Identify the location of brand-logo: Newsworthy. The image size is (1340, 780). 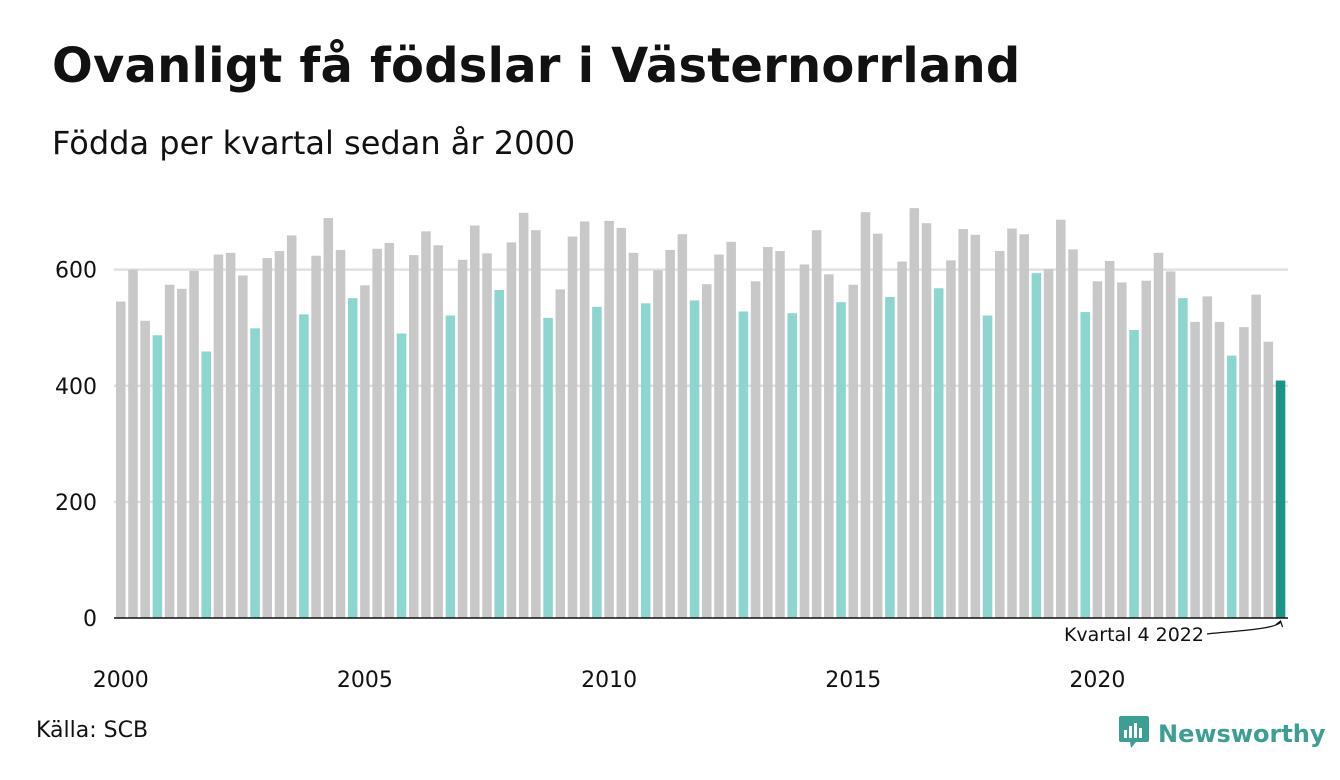
(1222, 734).